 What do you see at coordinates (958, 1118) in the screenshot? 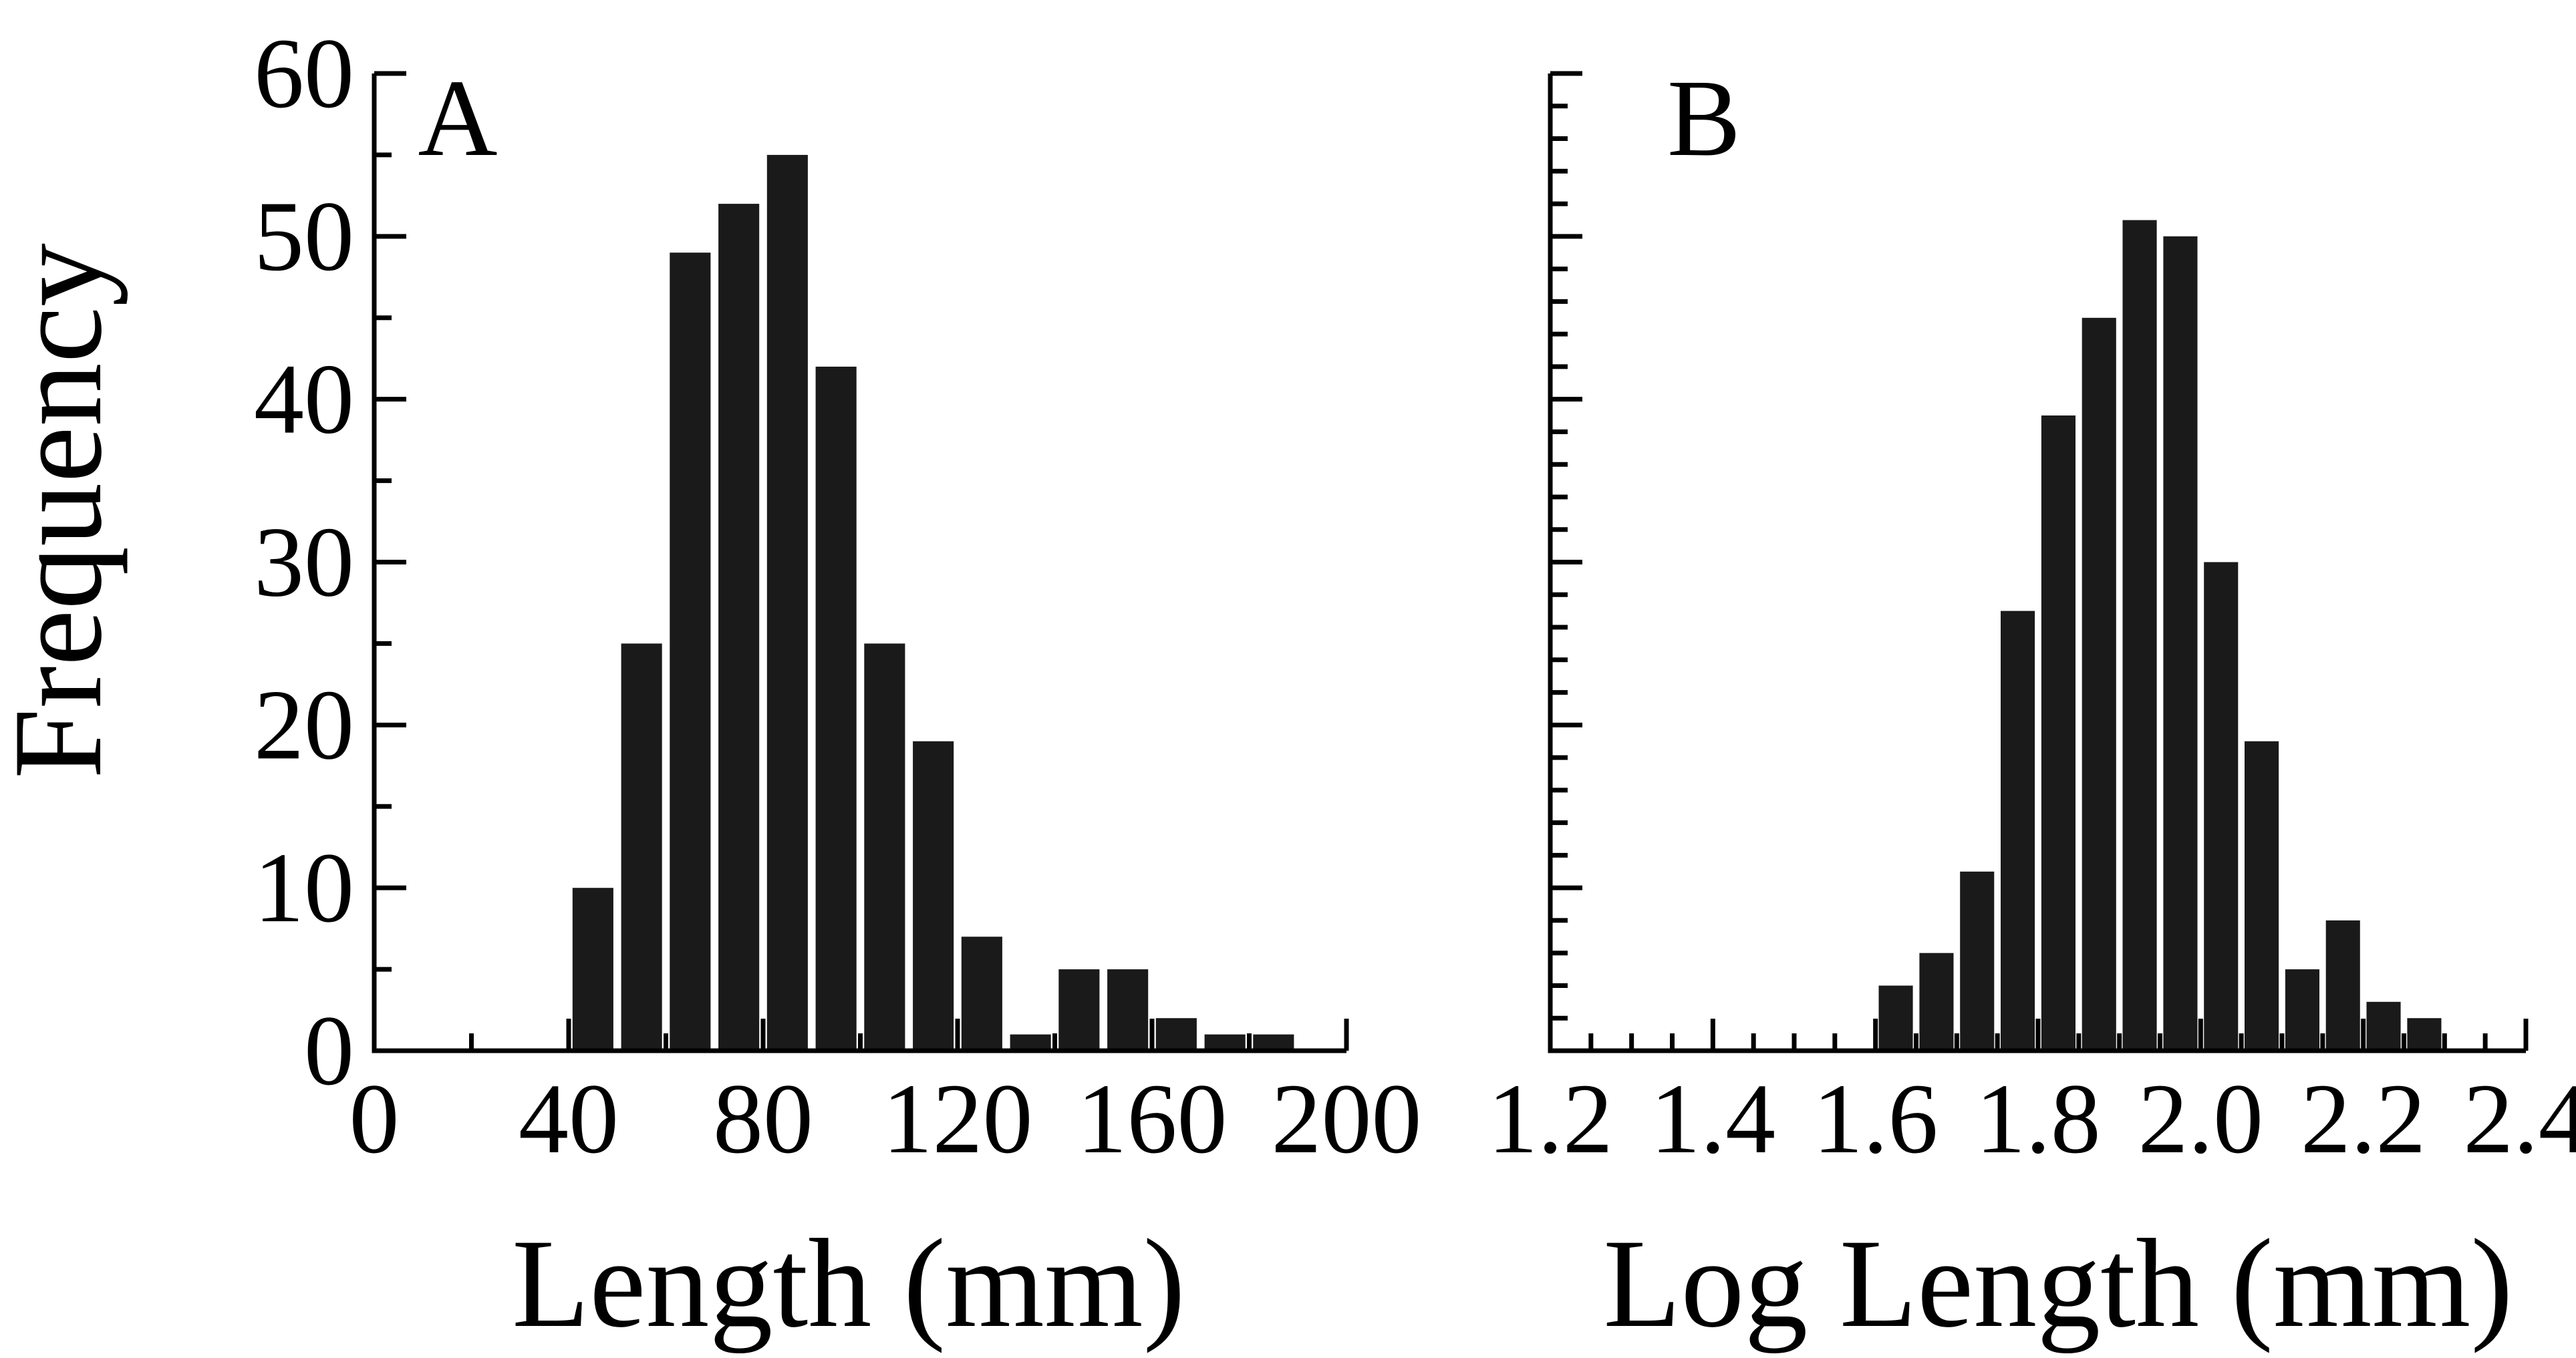
I see `panel-a-x-tick-label-3: 120` at bounding box center [958, 1118].